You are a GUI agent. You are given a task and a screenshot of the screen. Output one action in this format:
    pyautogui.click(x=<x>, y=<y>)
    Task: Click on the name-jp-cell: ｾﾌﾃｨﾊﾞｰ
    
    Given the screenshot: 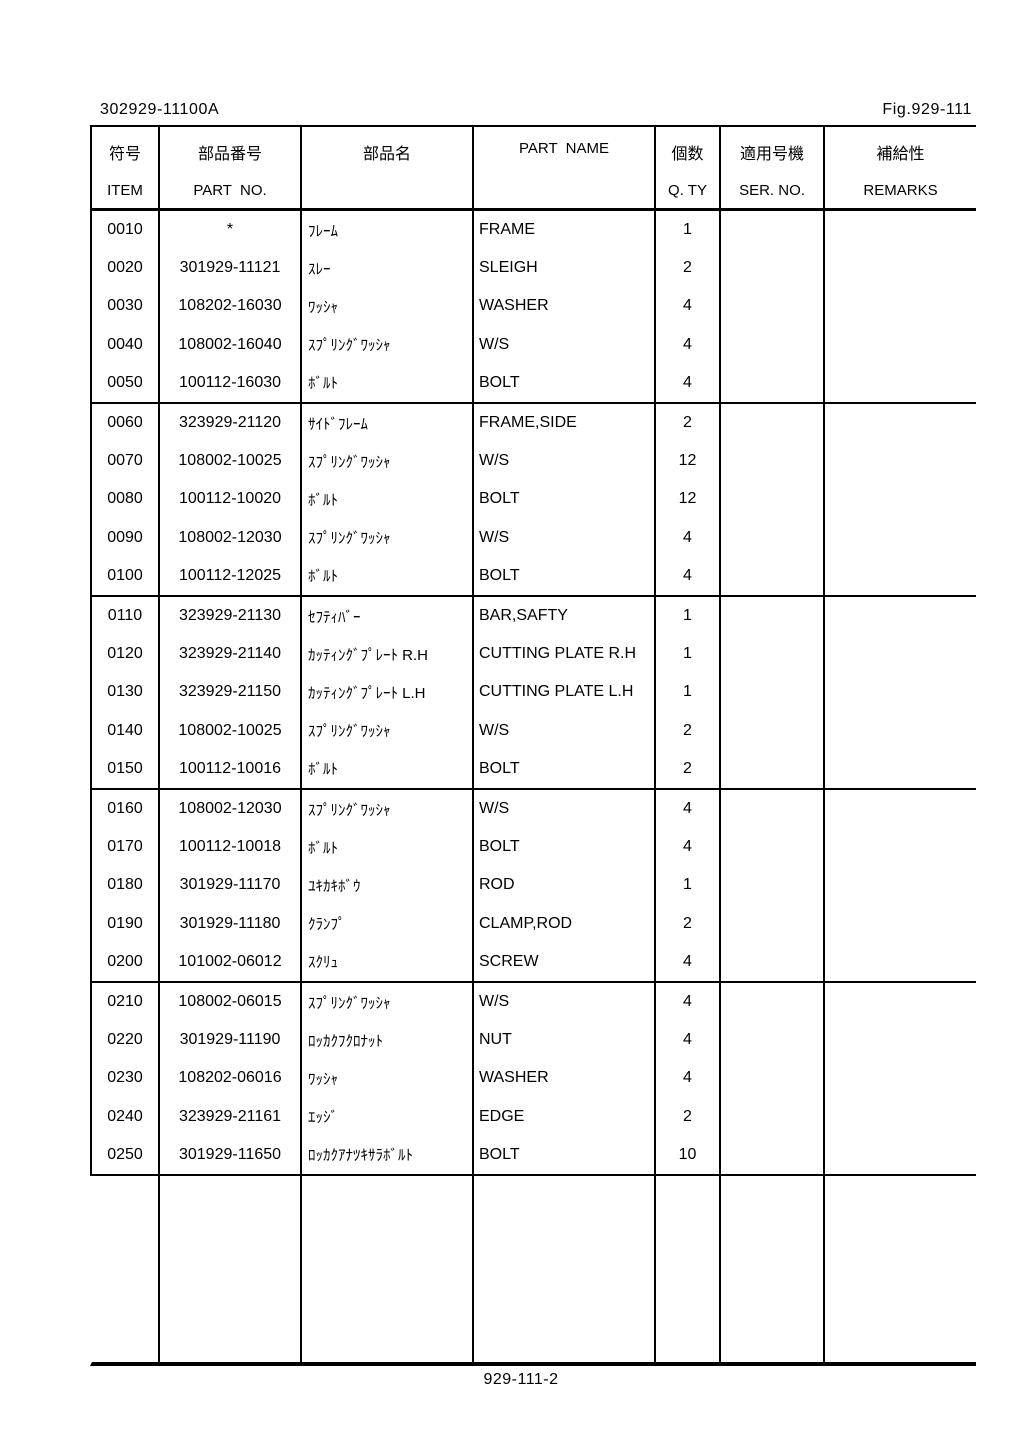 What is the action you would take?
    pyautogui.click(x=388, y=616)
    